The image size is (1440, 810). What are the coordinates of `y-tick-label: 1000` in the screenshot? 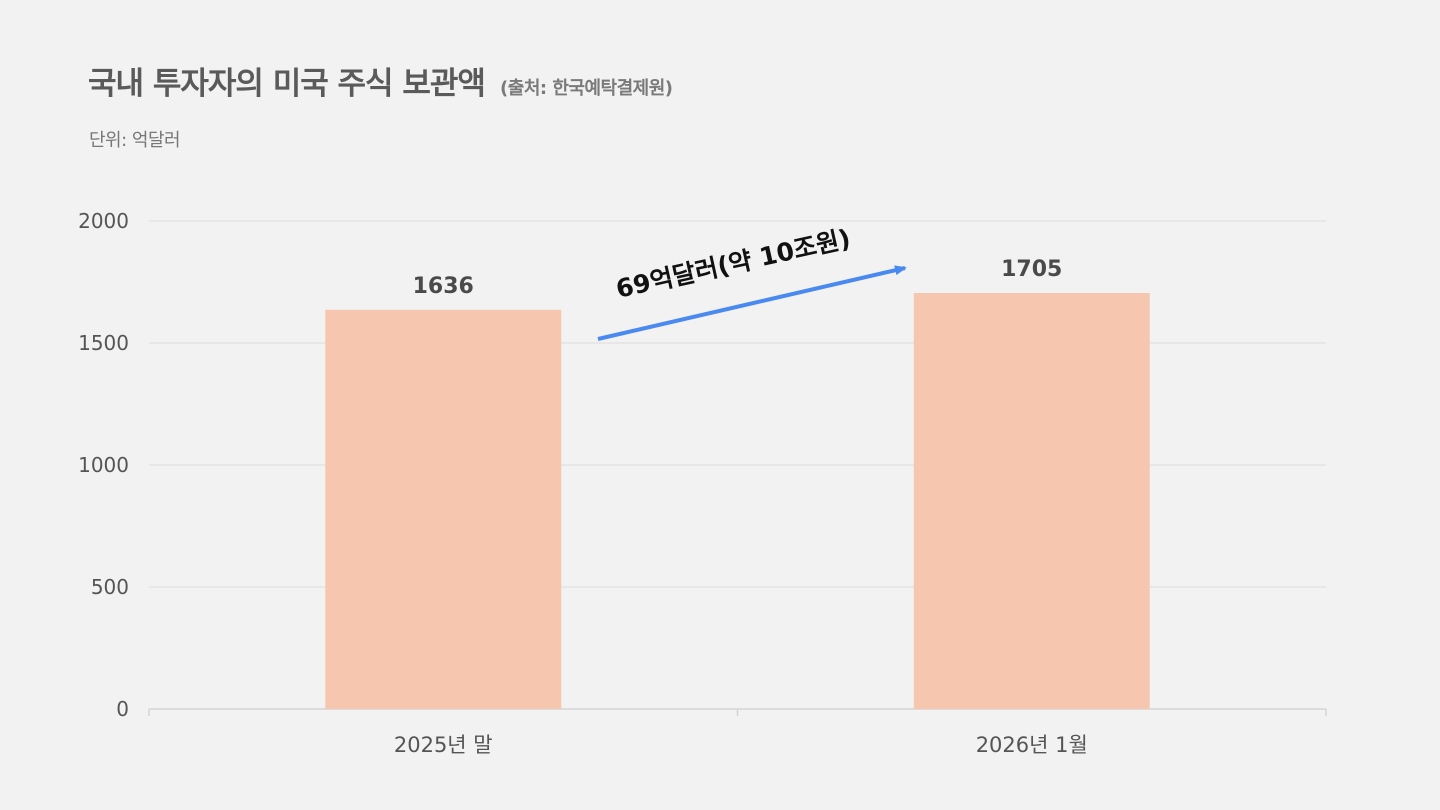 It's located at (103, 465).